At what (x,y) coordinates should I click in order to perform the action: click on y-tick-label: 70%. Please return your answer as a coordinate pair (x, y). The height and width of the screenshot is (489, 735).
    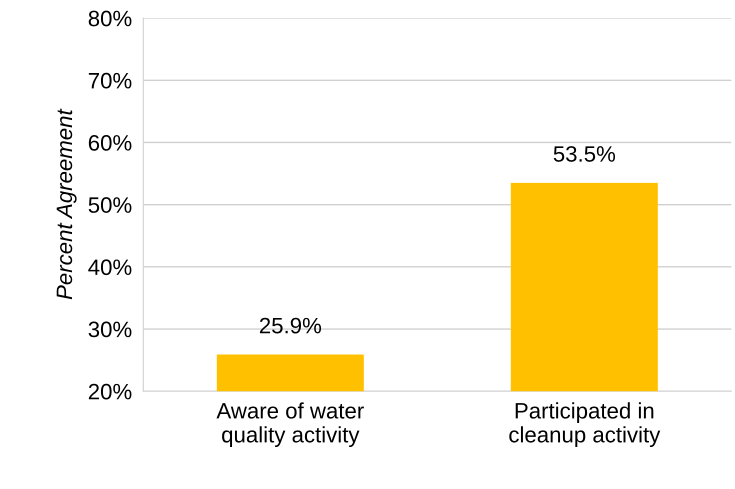
    Looking at the image, I should click on (110, 80).